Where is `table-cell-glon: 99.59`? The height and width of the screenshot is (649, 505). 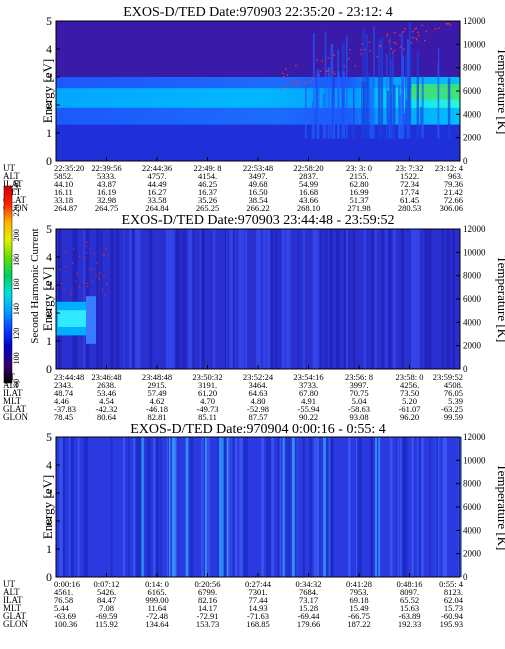
table-cell-glon: 99.59 is located at coordinates (453, 417).